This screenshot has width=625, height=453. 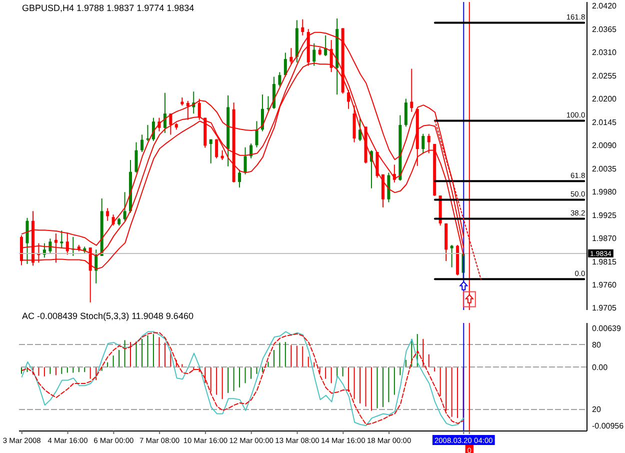 What do you see at coordinates (605, 53) in the screenshot?
I see `y-tick-label: 2.0310` at bounding box center [605, 53].